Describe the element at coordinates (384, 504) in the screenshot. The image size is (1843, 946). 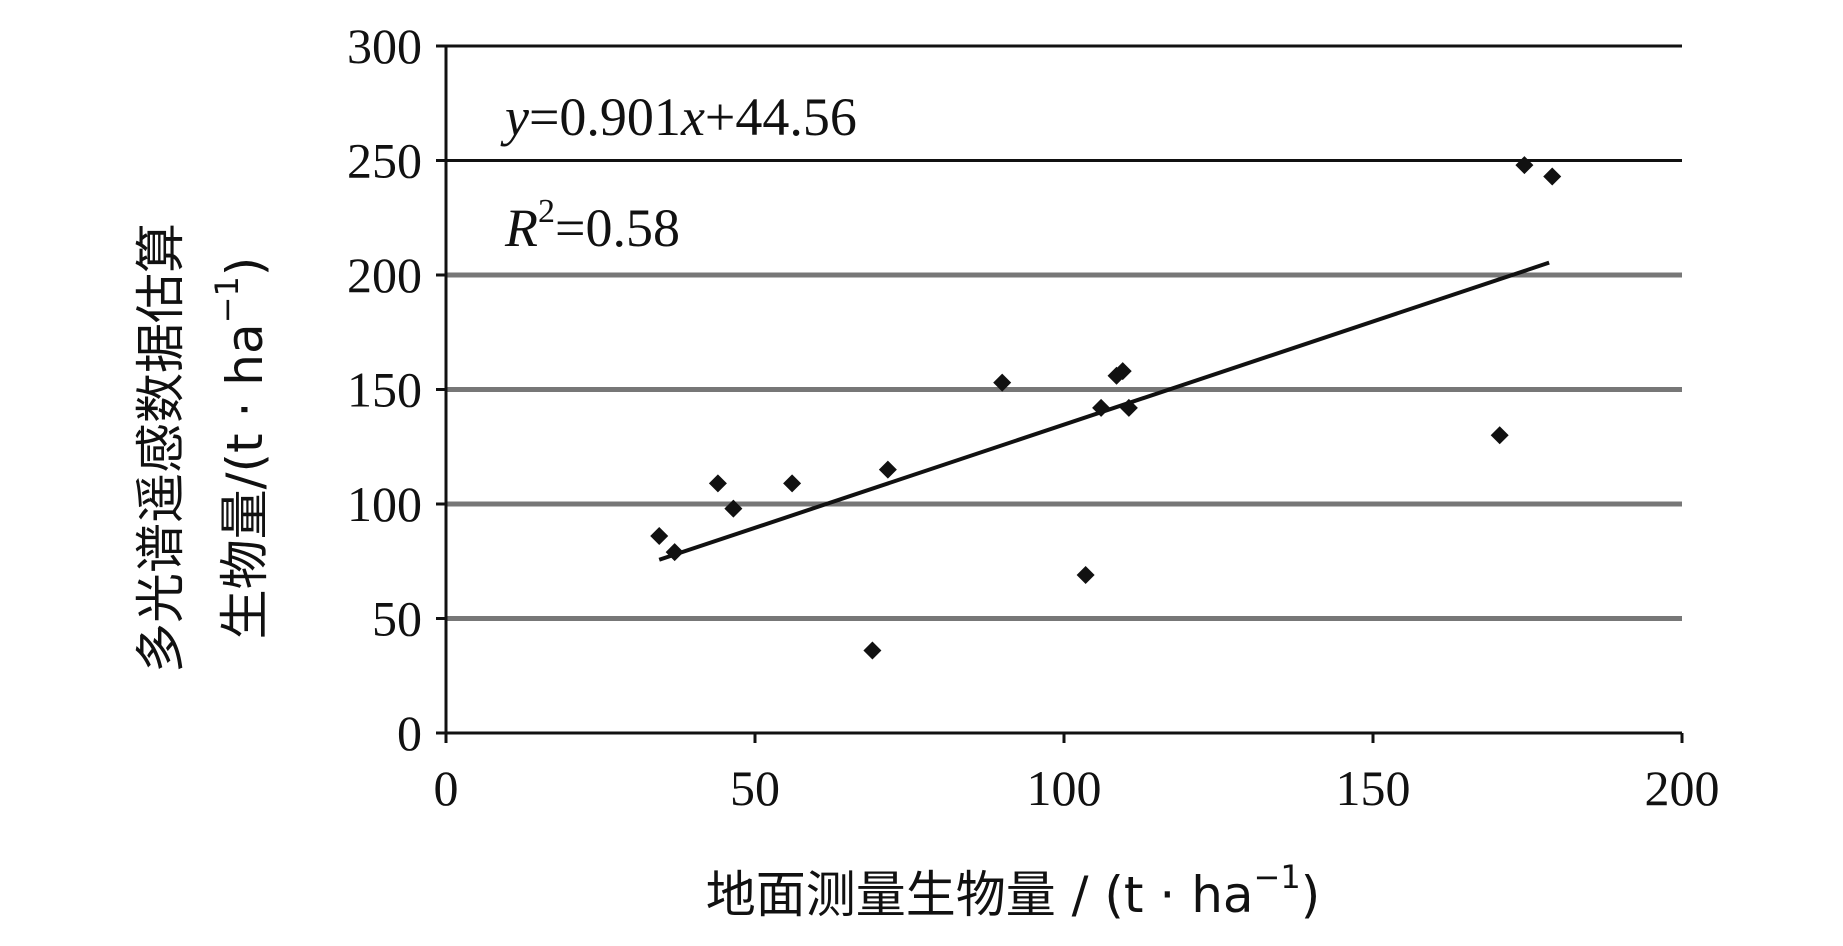
I see `y-tick-label-100: 100` at that location.